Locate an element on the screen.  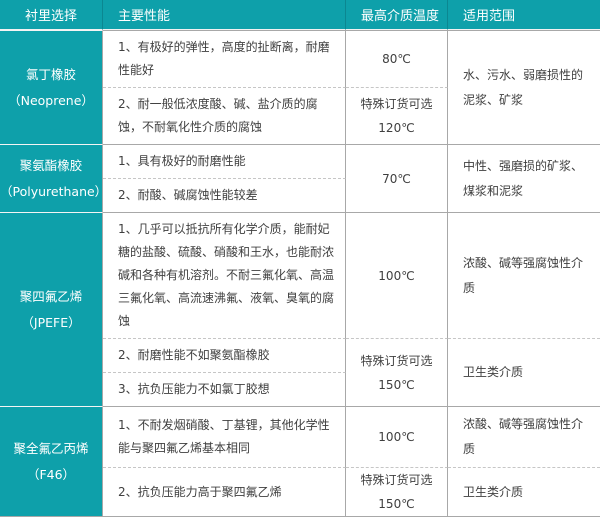
material-name: 聚氨酯橡胶 is located at coordinates (51, 165).